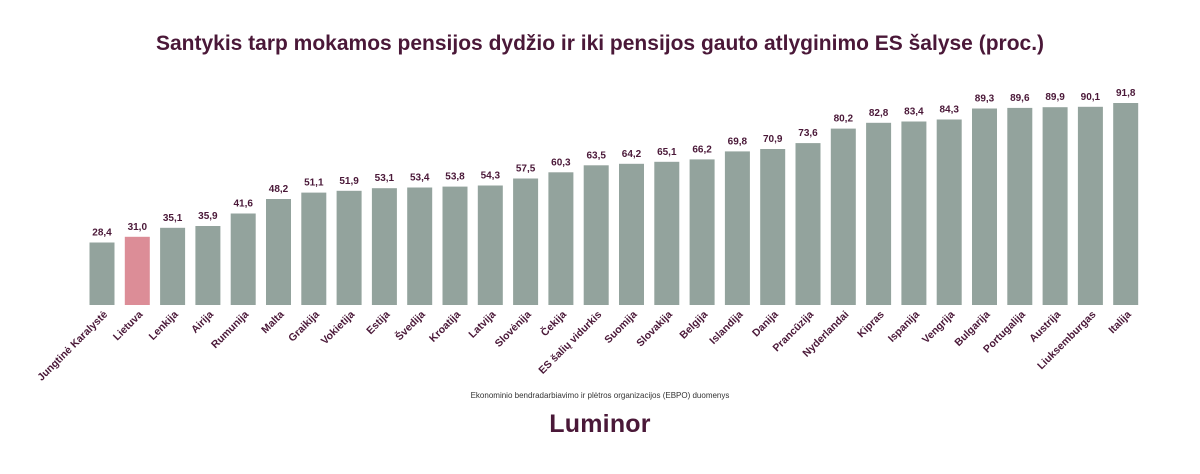 Image resolution: width=1200 pixels, height=474 pixels. What do you see at coordinates (314, 183) in the screenshot?
I see `data-label: 51,1` at bounding box center [314, 183].